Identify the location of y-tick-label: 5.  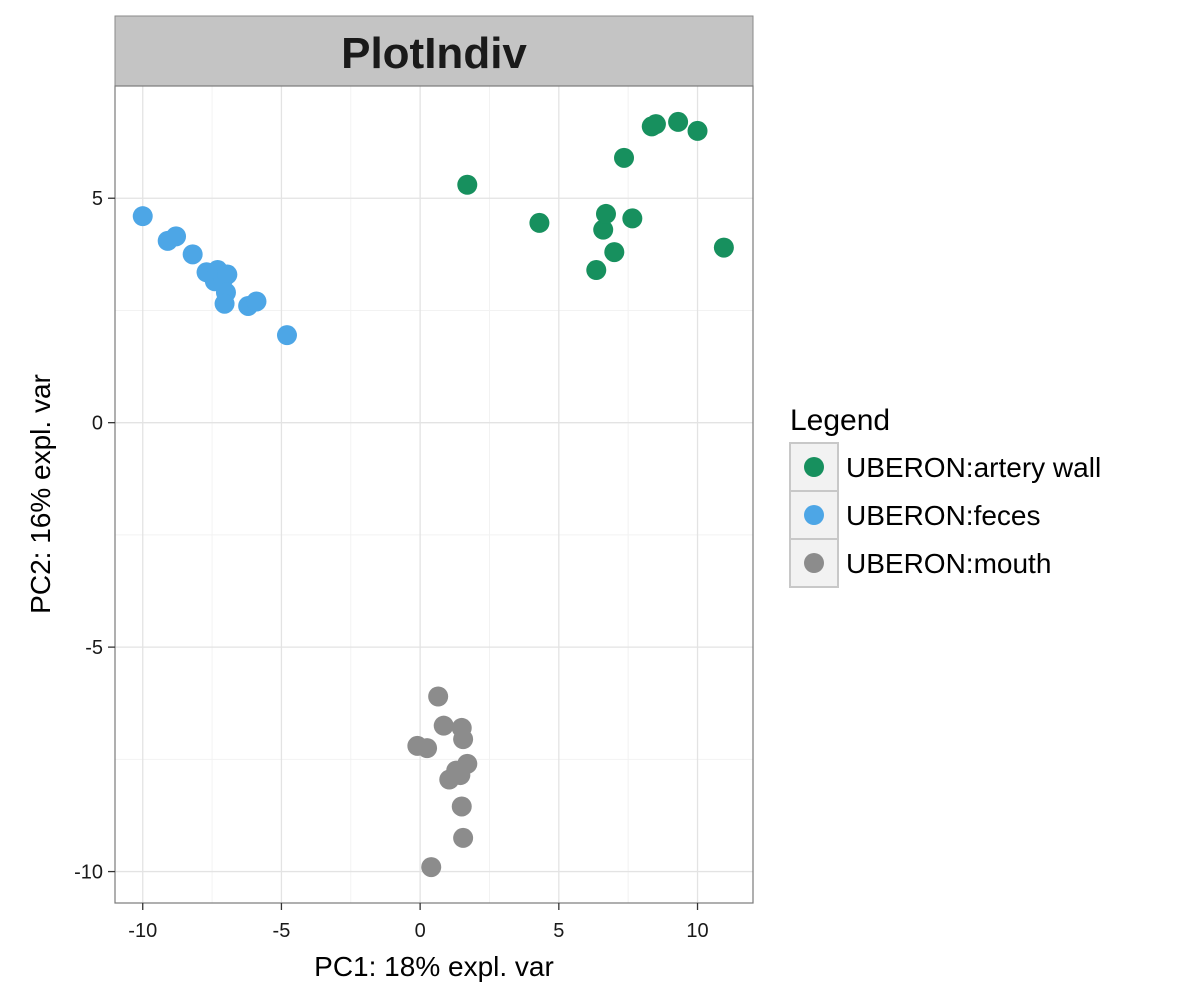
(97, 199).